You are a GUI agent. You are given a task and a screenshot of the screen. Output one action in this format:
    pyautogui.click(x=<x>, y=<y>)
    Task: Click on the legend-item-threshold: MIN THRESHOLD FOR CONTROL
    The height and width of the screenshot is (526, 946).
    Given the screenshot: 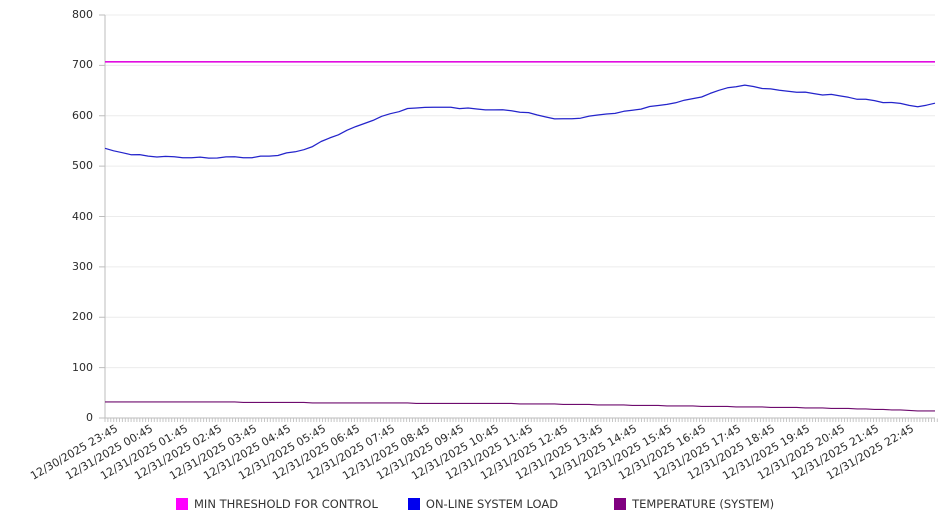 What is the action you would take?
    pyautogui.click(x=277, y=504)
    